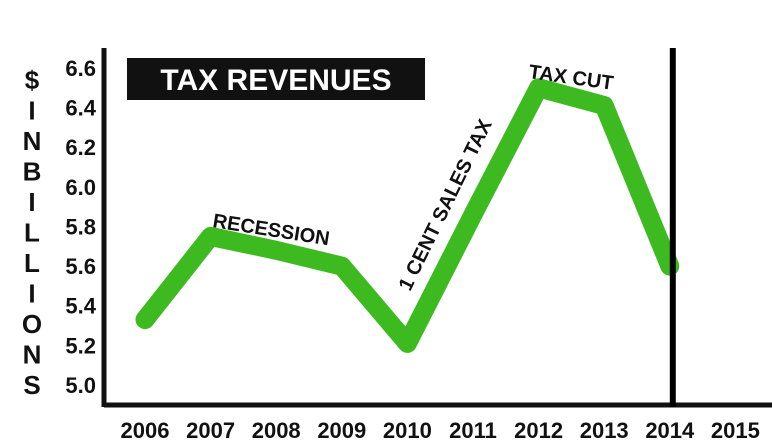 This screenshot has width=772, height=446. What do you see at coordinates (80, 385) in the screenshot?
I see `y-tick-label: 5.0` at bounding box center [80, 385].